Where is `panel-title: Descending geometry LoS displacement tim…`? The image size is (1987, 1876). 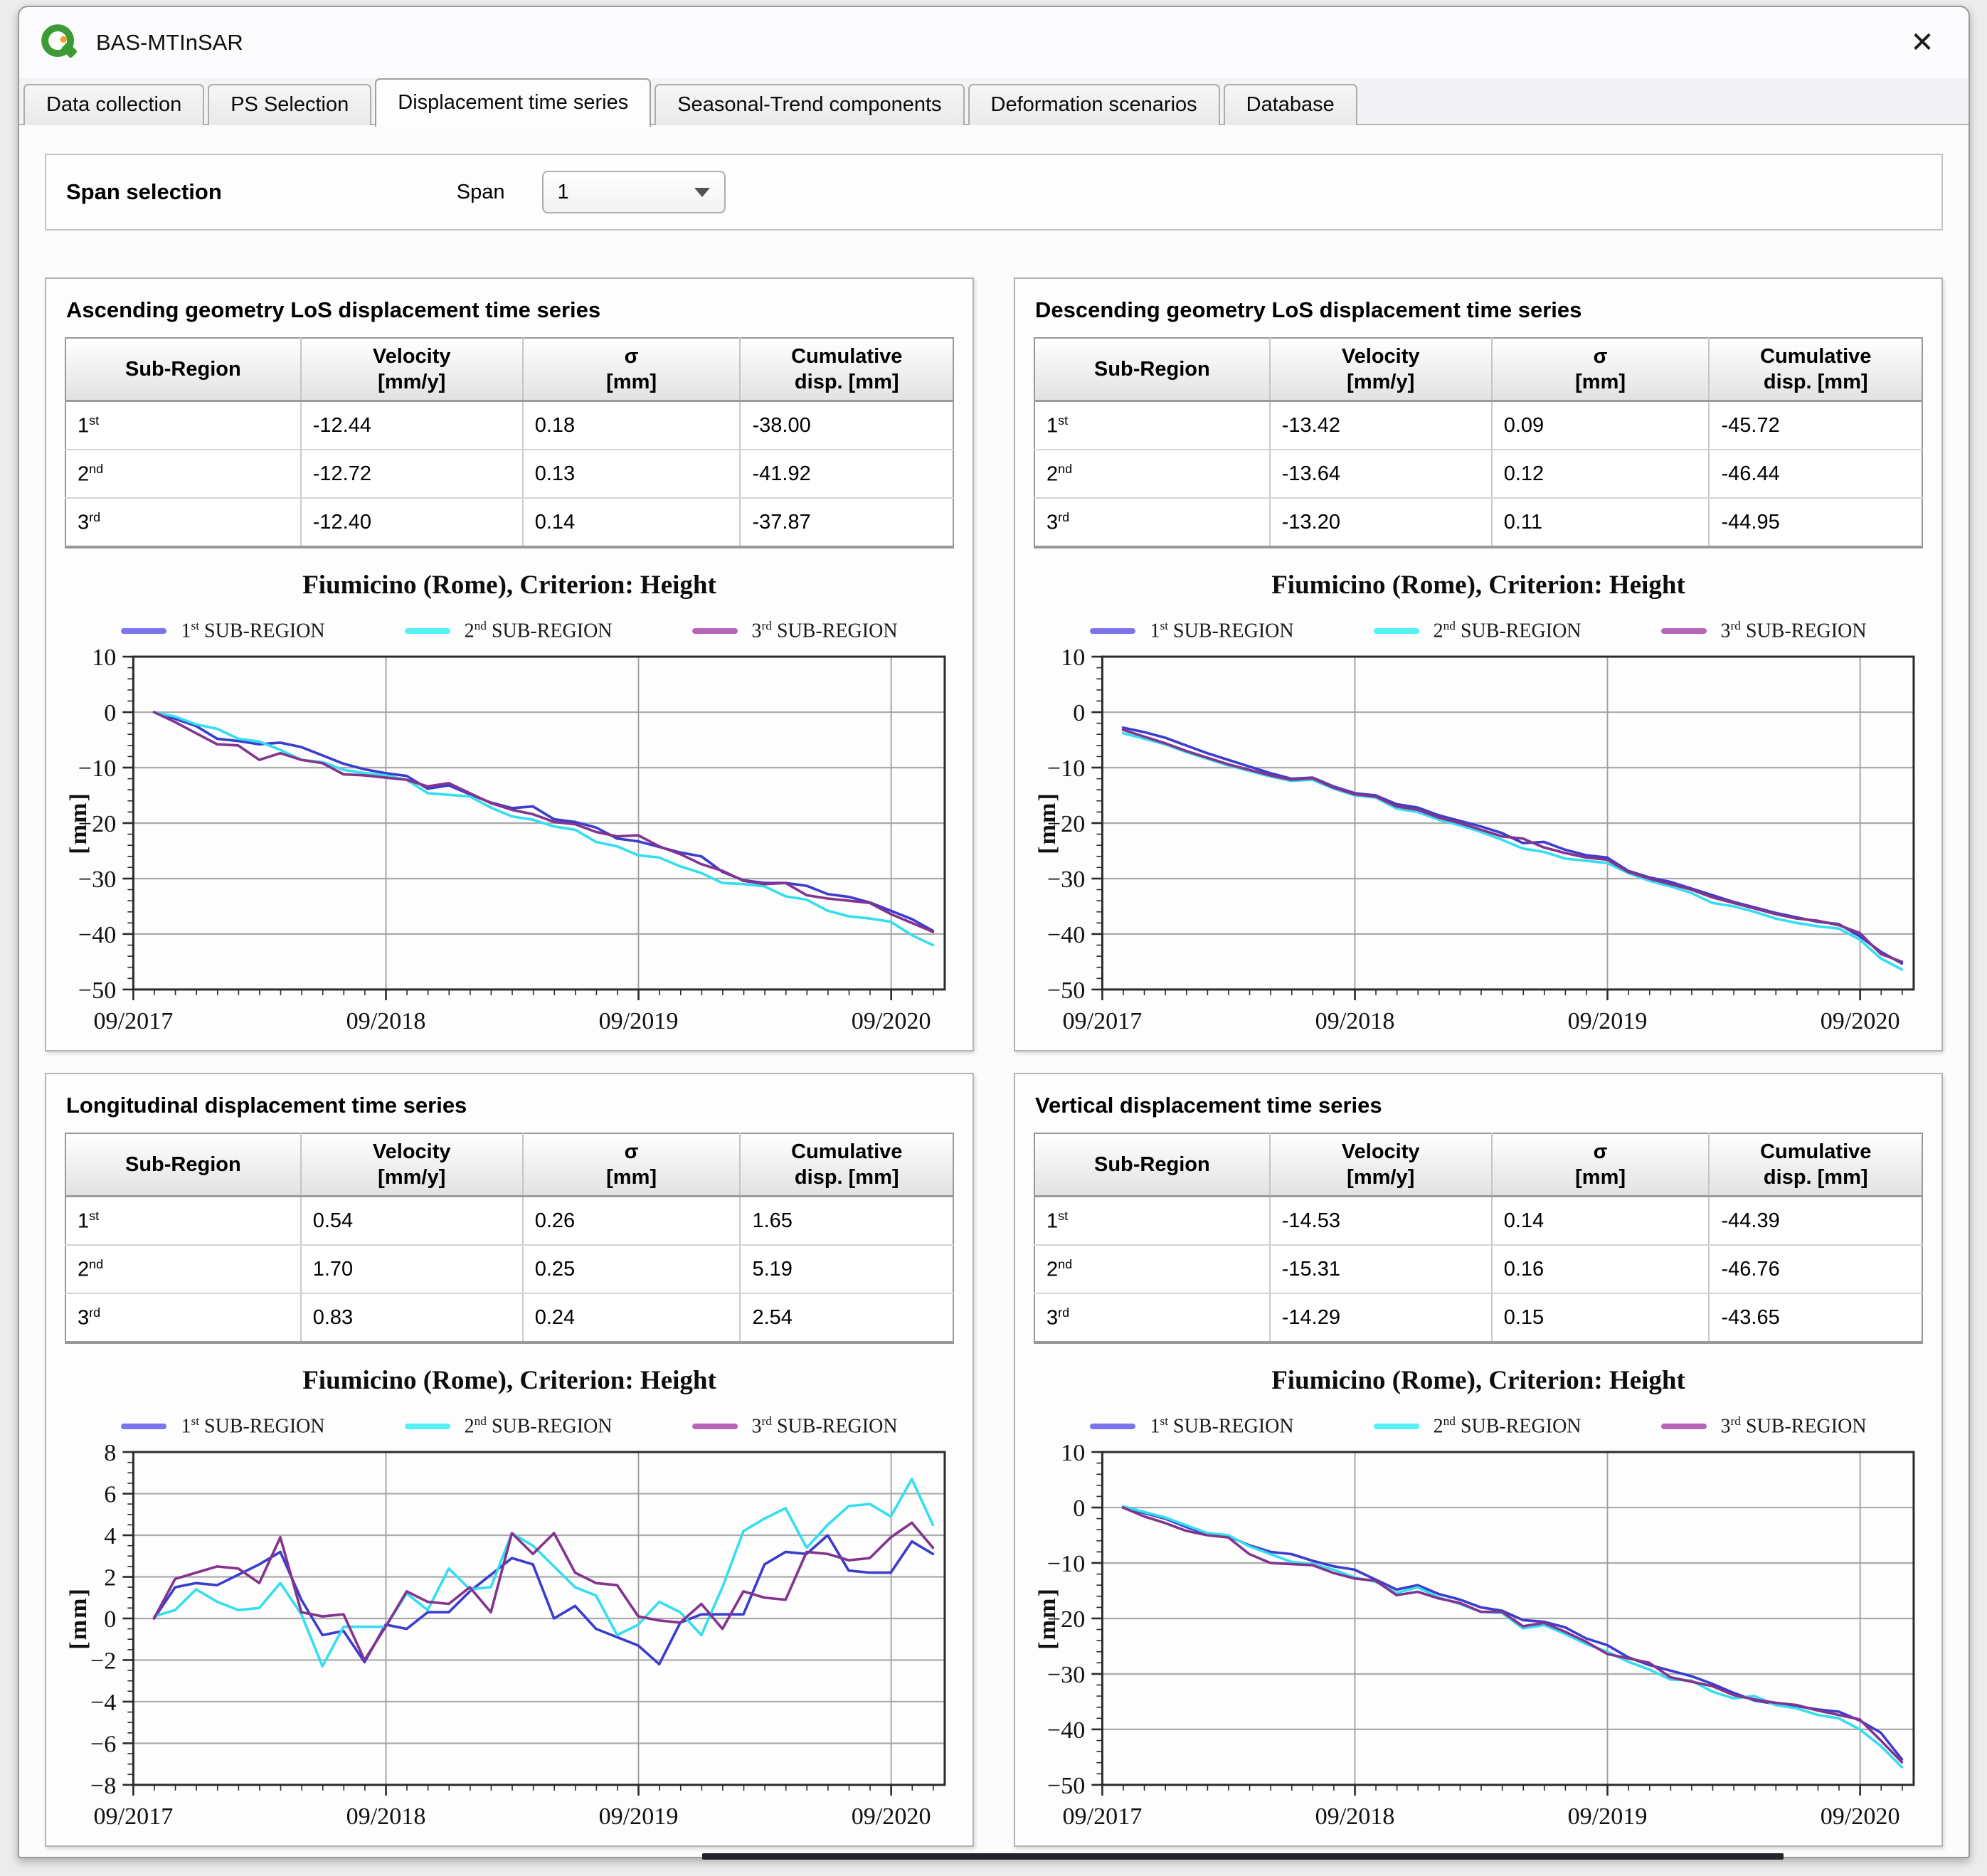 panel-title: Descending geometry LoS displacement tim… is located at coordinates (1308, 309).